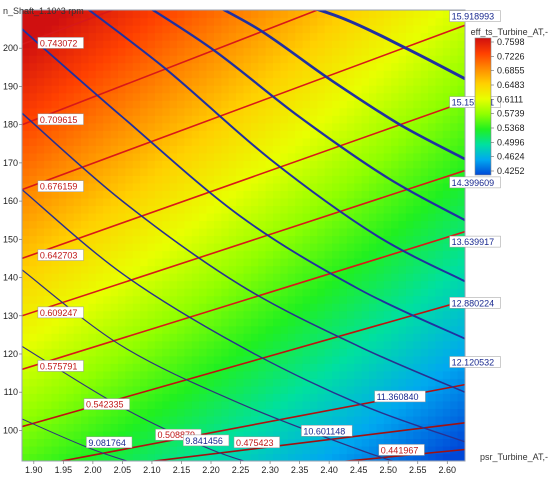  Describe the element at coordinates (398, 397) in the screenshot. I see `power-contour-label: 11.360840` at that location.